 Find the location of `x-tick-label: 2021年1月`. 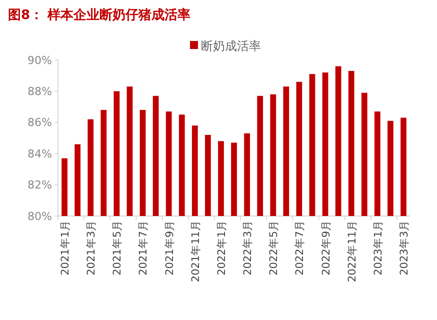

x-tick-label: 2021年1月 is located at coordinates (66, 248).